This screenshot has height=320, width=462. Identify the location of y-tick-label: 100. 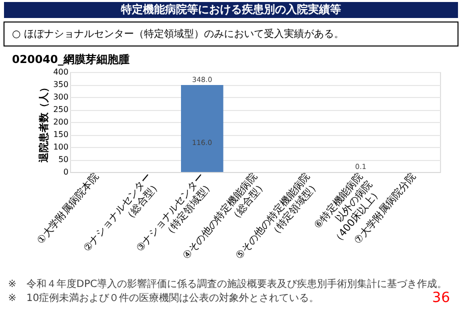
(60, 147).